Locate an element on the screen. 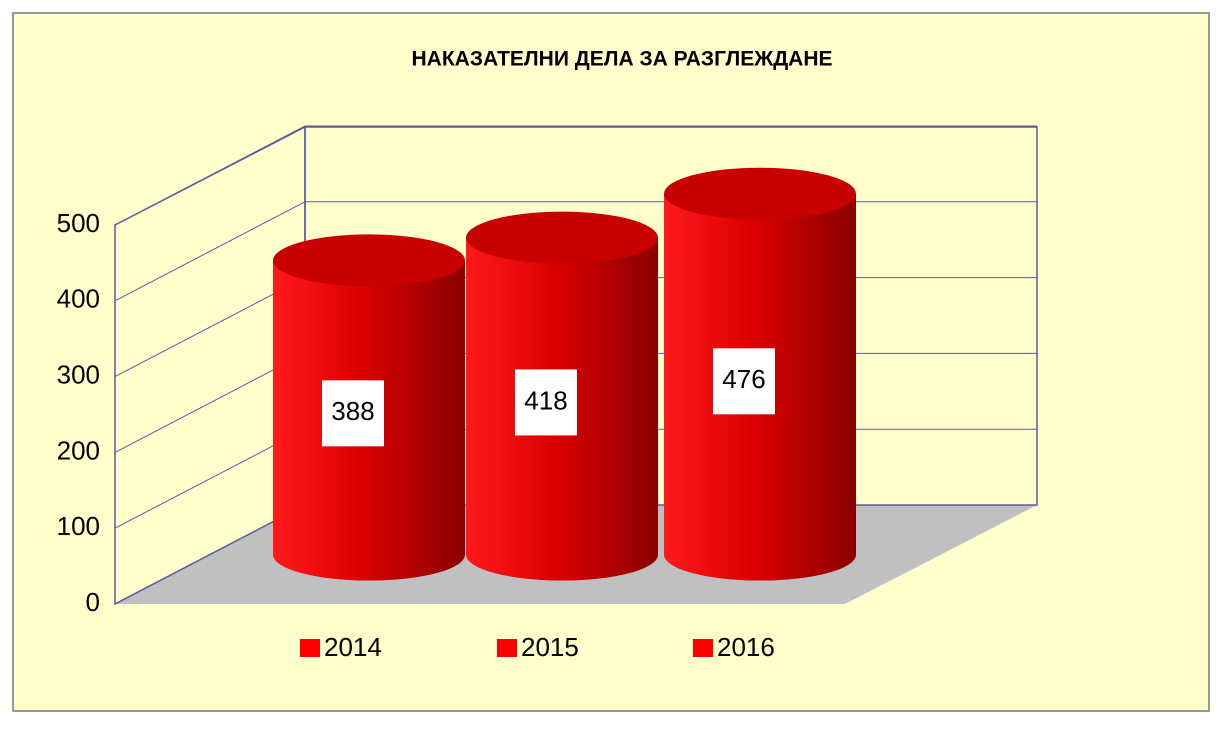  legend-label: 2014 is located at coordinates (353, 647).